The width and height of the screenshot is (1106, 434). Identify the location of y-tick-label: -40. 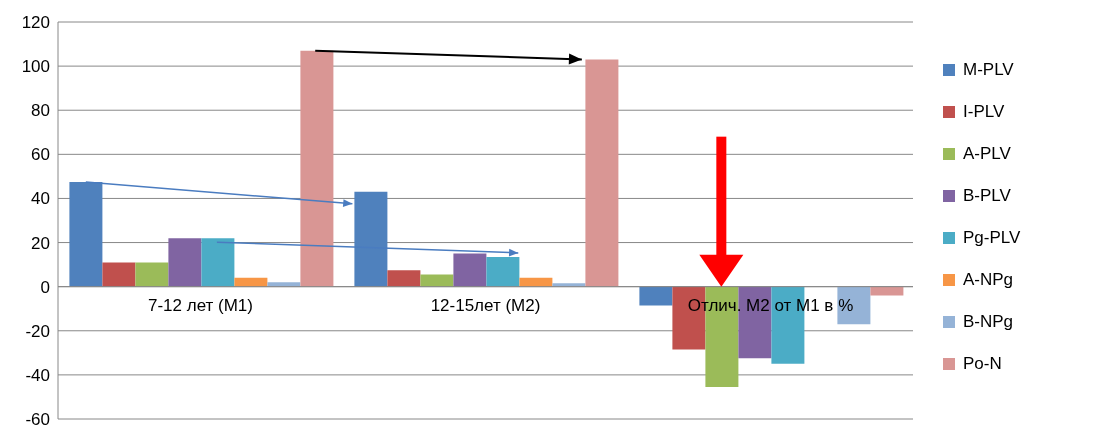
(37, 375).